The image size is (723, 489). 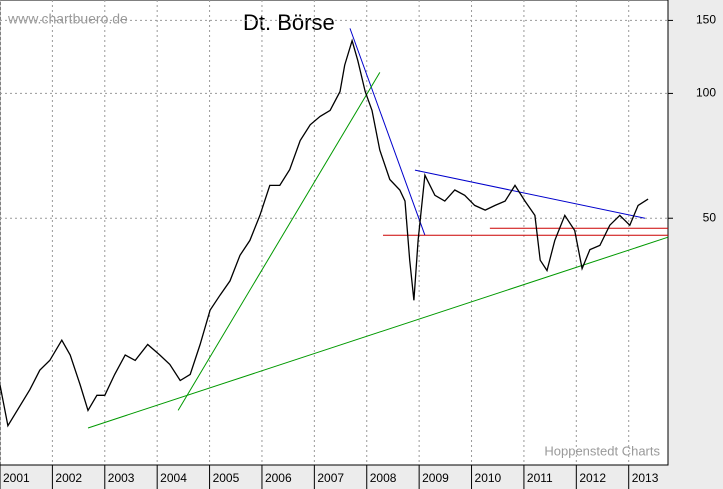 I want to click on source: www.chartbuero.de, so click(x=67, y=19).